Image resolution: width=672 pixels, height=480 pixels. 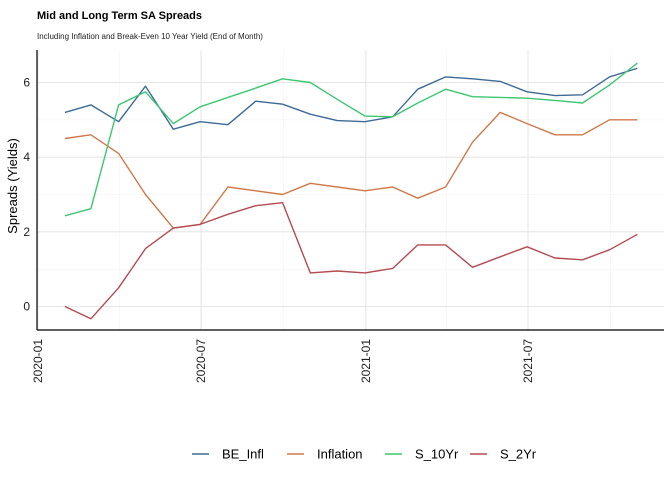 What do you see at coordinates (243, 454) in the screenshot?
I see `legend-label-be-infl: BE_Infl` at bounding box center [243, 454].